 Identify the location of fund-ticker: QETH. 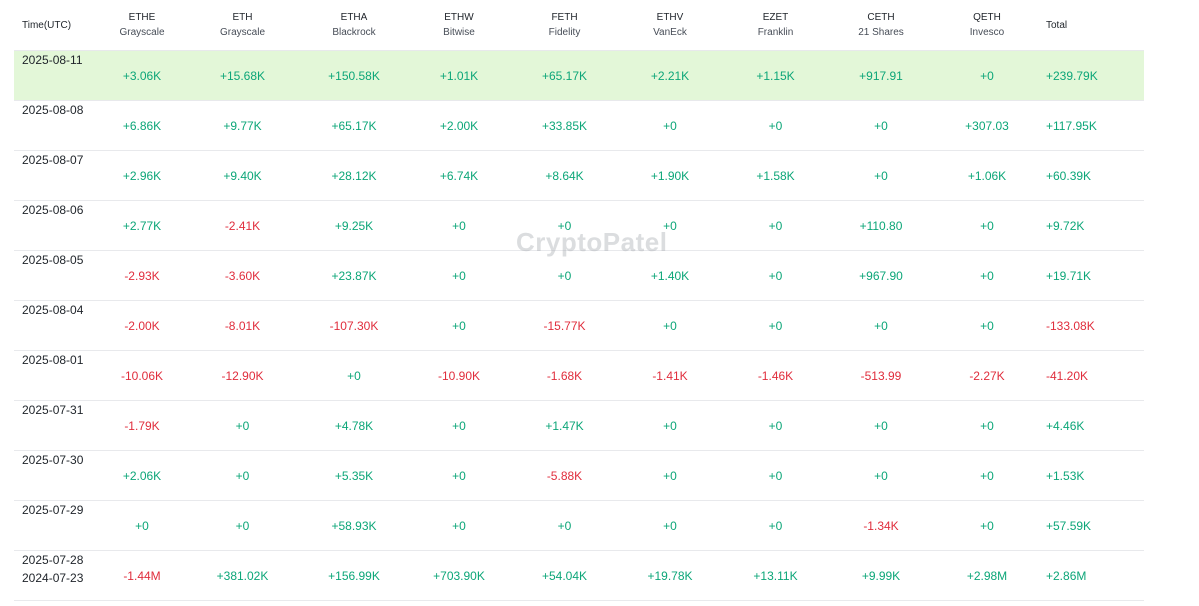
(987, 17).